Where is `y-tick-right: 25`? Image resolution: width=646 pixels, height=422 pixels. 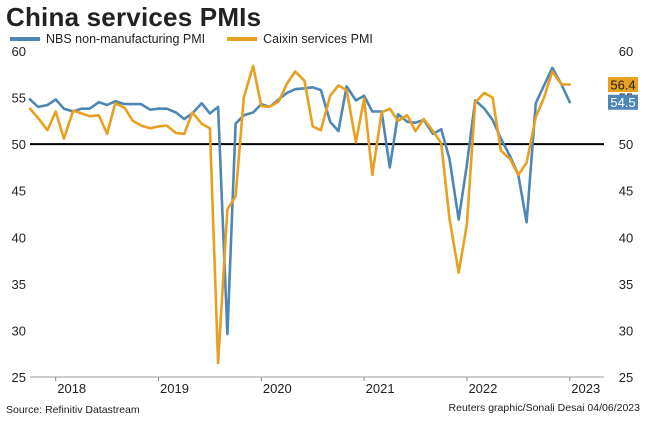
y-tick-right: 25 is located at coordinates (626, 377).